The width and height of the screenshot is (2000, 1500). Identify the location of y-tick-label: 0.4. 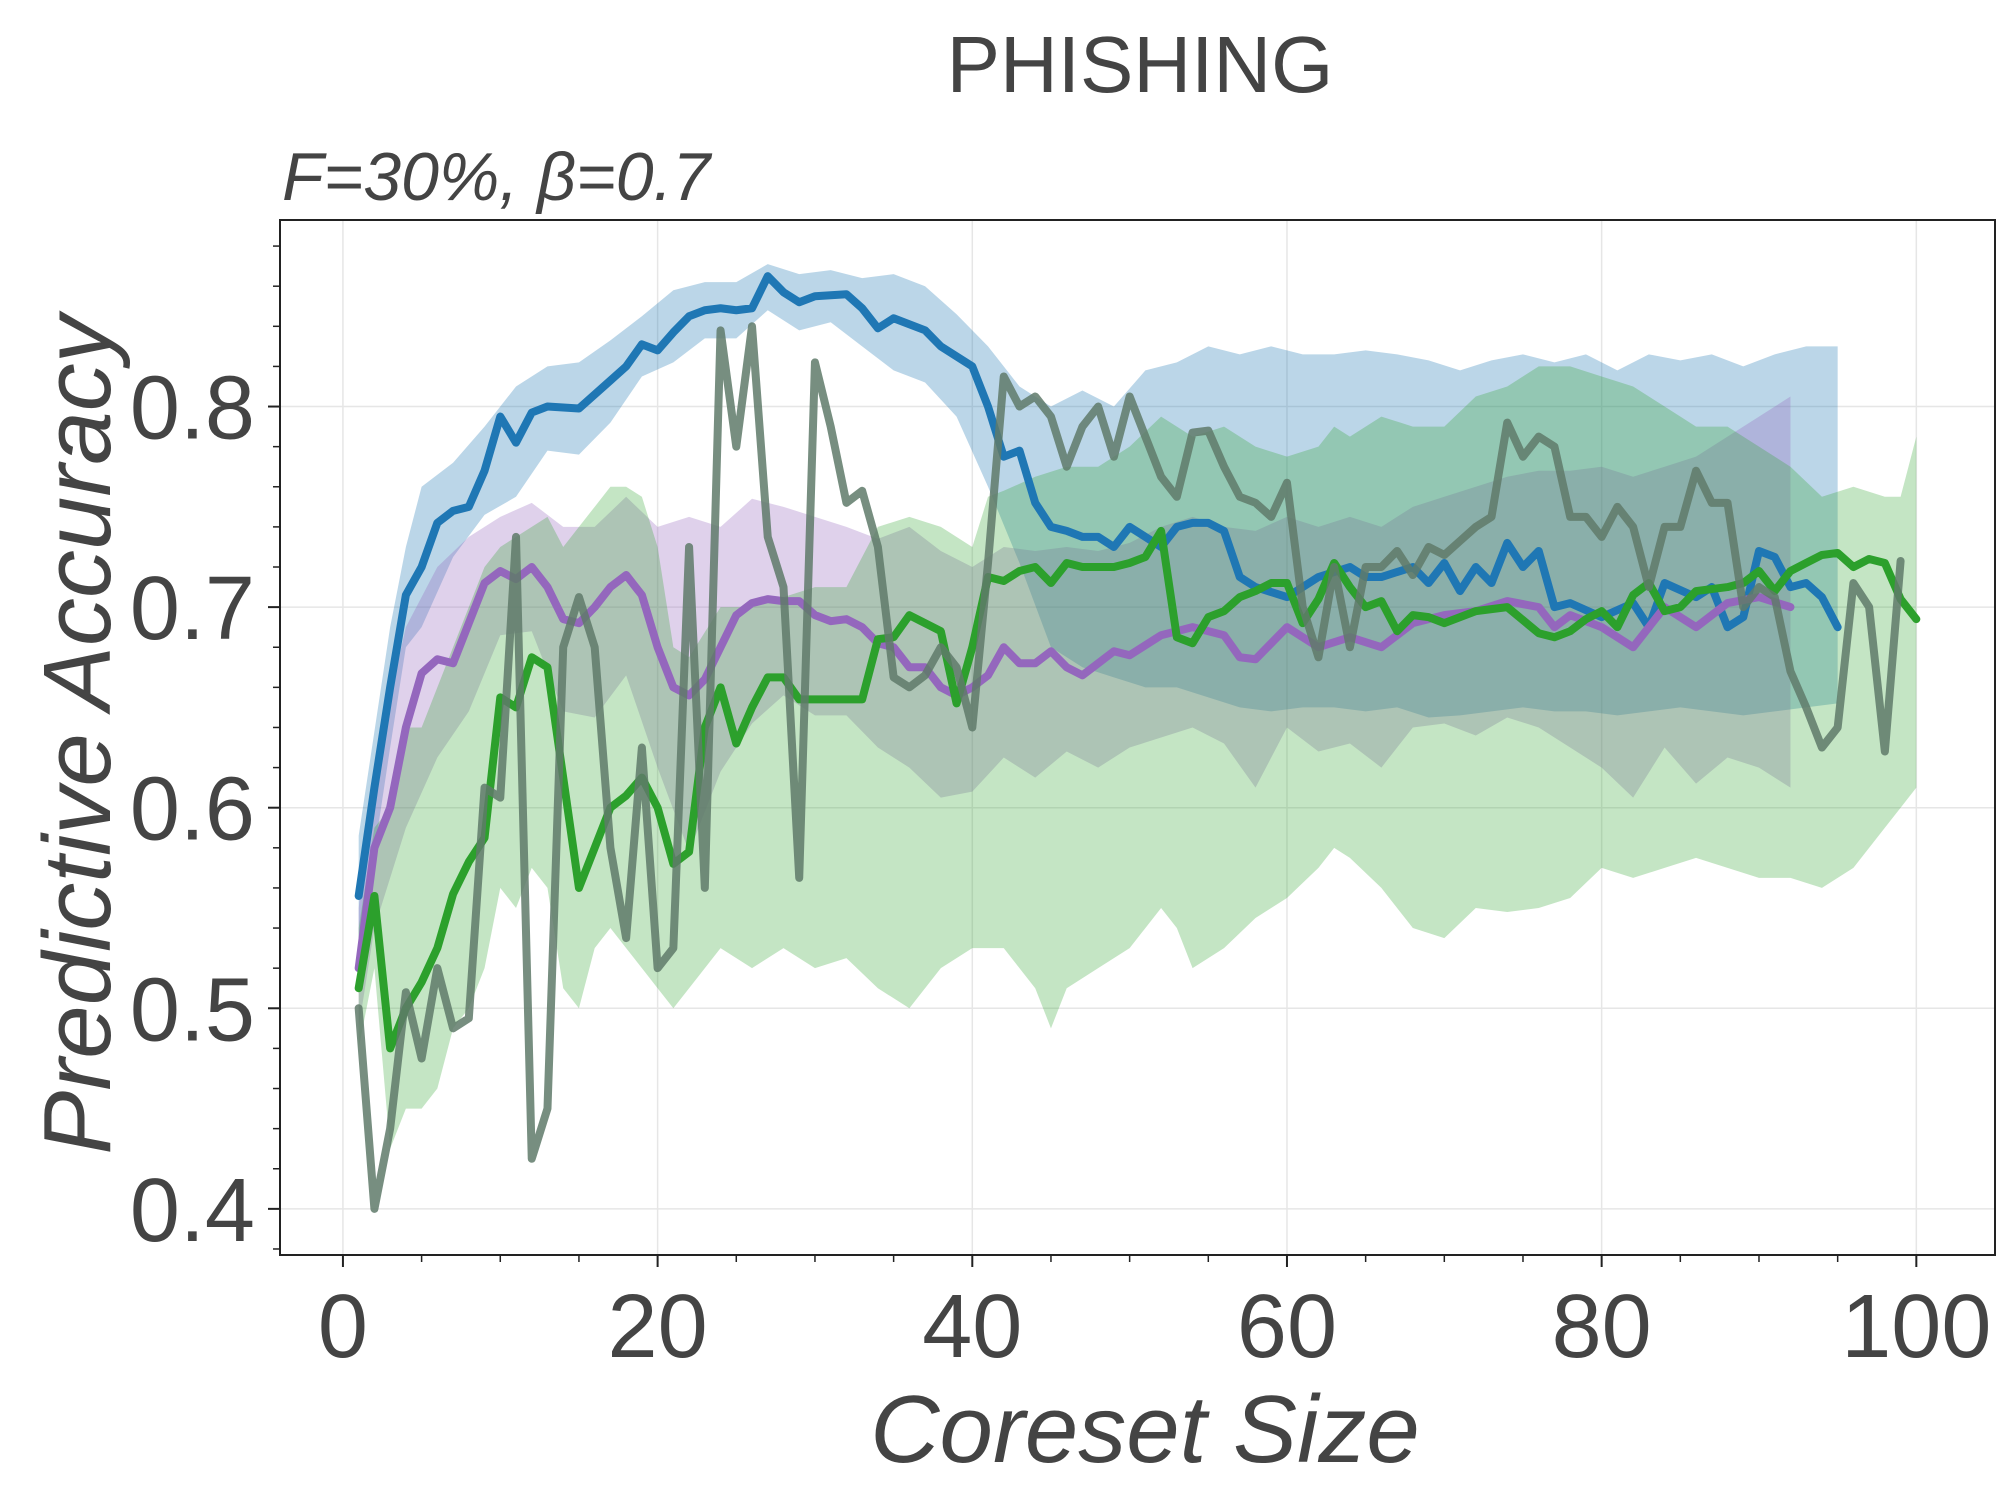
(192, 1211).